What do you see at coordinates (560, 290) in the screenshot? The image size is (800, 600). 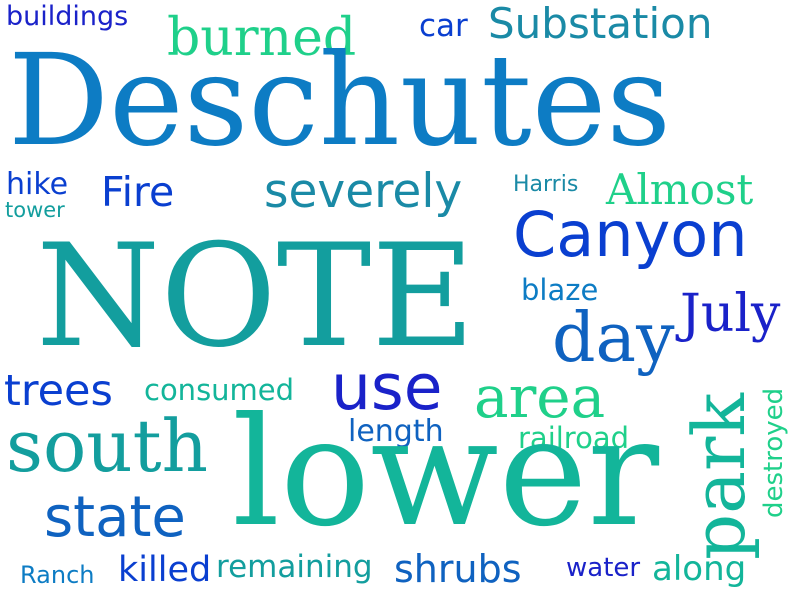 I see `word-blaze: blaze` at bounding box center [560, 290].